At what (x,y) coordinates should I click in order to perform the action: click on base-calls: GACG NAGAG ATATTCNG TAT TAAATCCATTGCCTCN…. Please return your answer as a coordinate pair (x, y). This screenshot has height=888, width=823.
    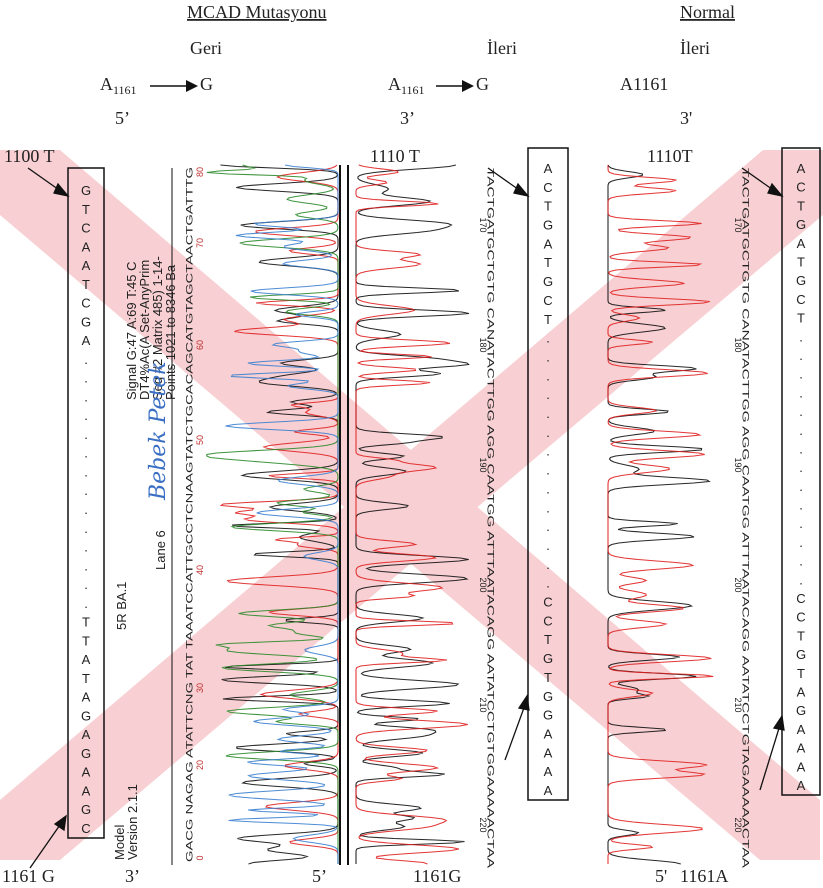
    Looking at the image, I should click on (189, 514).